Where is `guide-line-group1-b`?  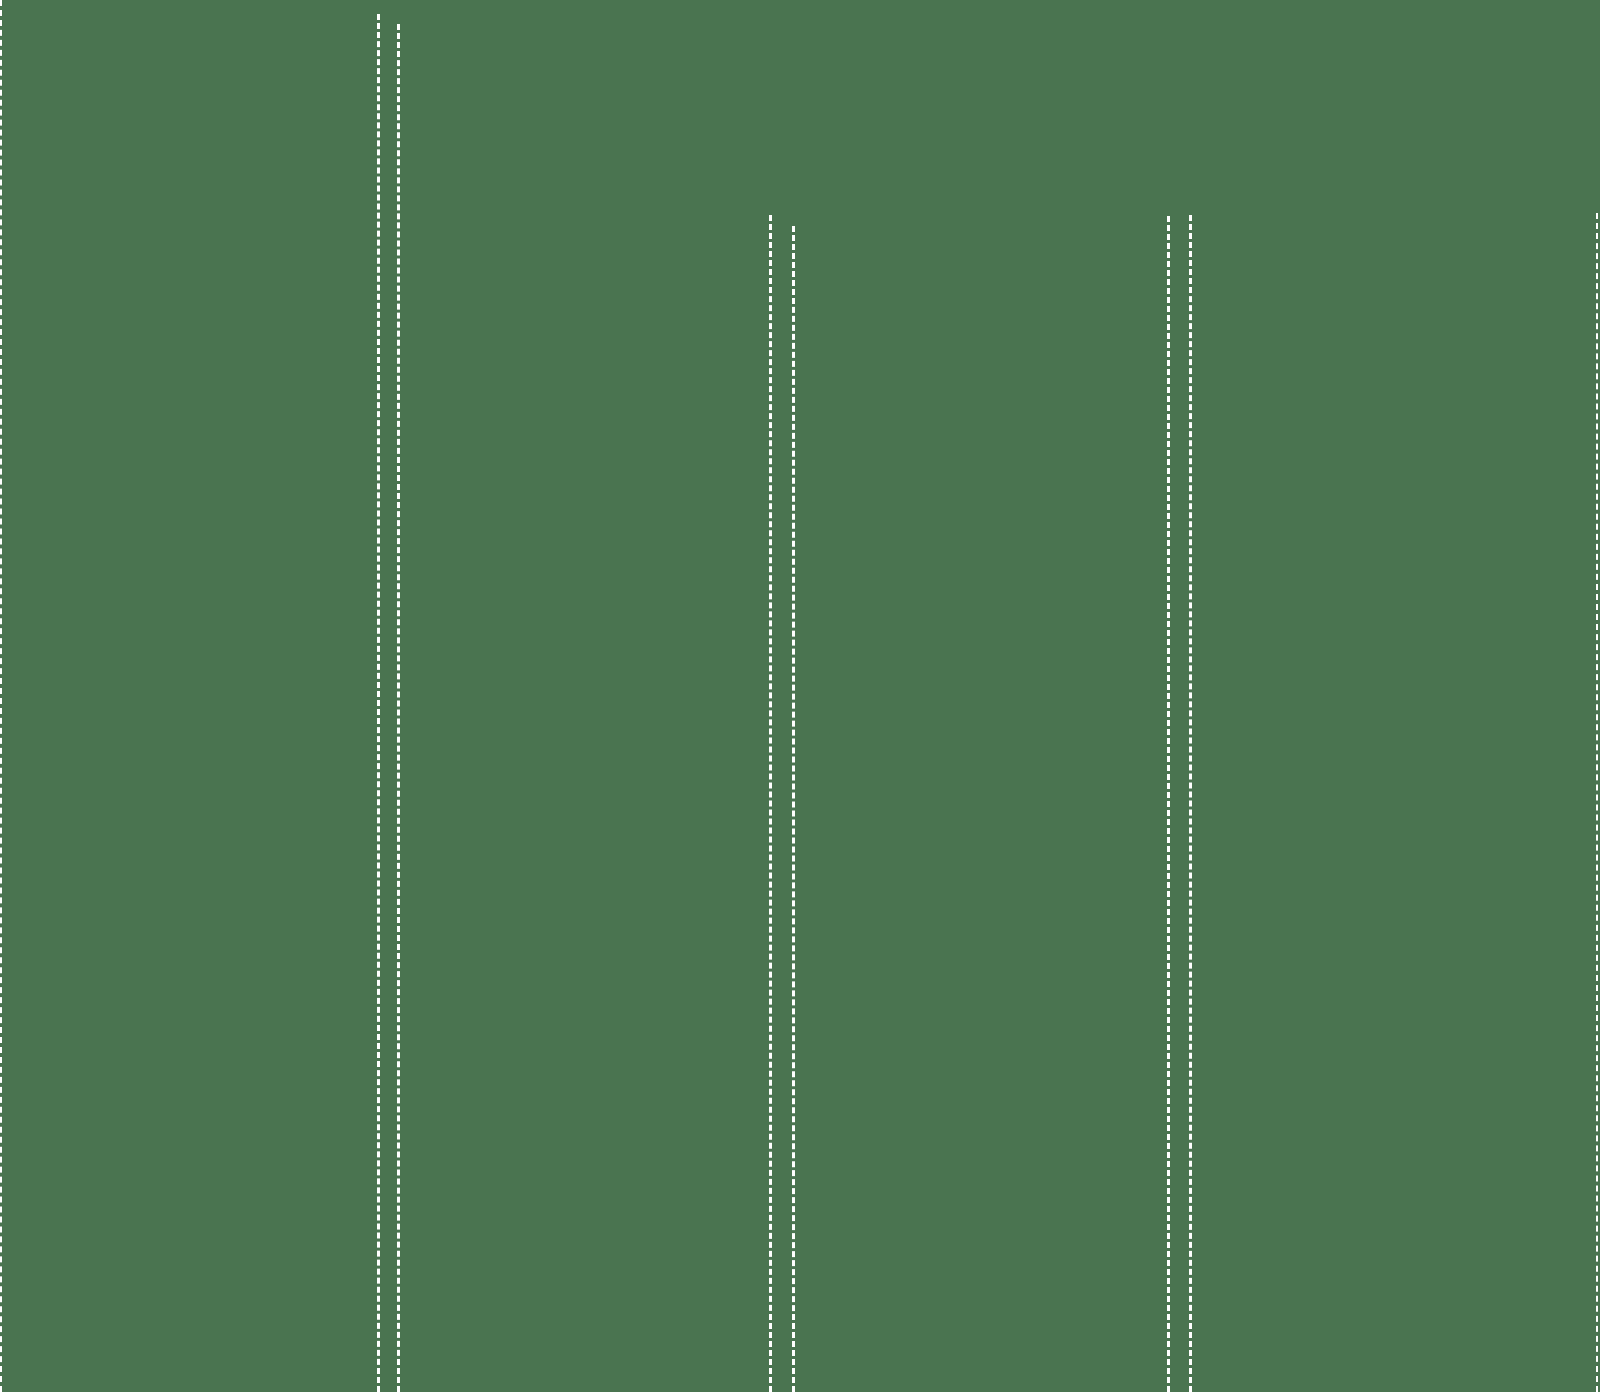 guide-line-group1-b is located at coordinates (398, 708).